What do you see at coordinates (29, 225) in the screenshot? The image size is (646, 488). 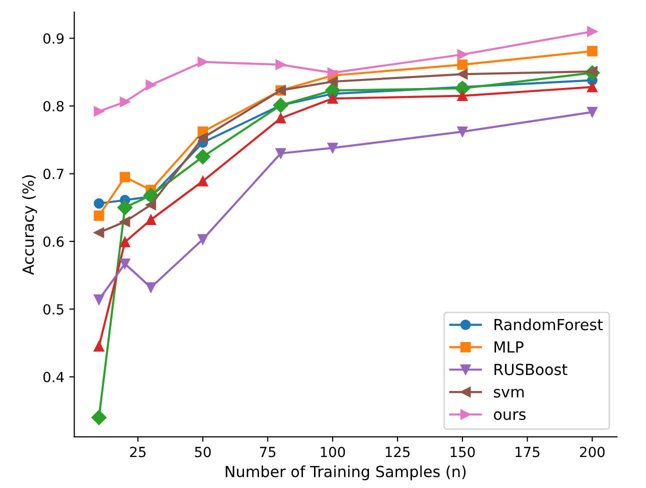 I see `y-axis-title: Accuracy (%)` at bounding box center [29, 225].